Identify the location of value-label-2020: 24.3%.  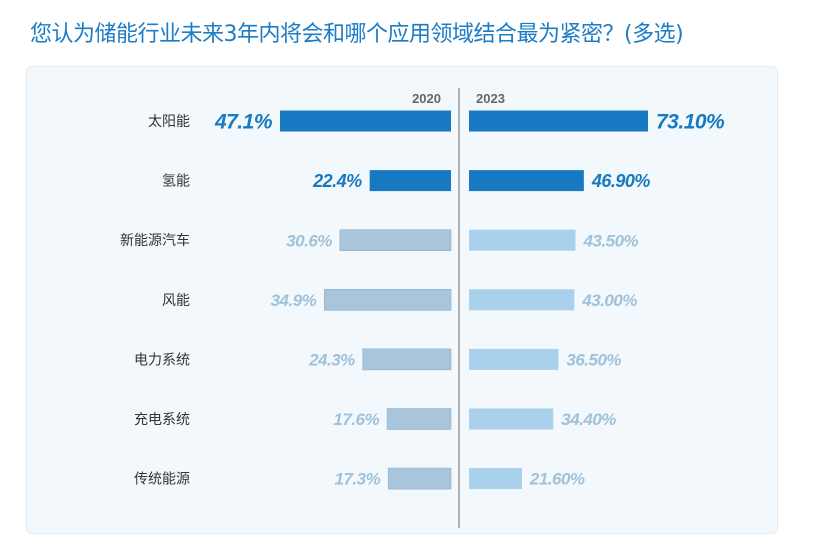
(331, 360).